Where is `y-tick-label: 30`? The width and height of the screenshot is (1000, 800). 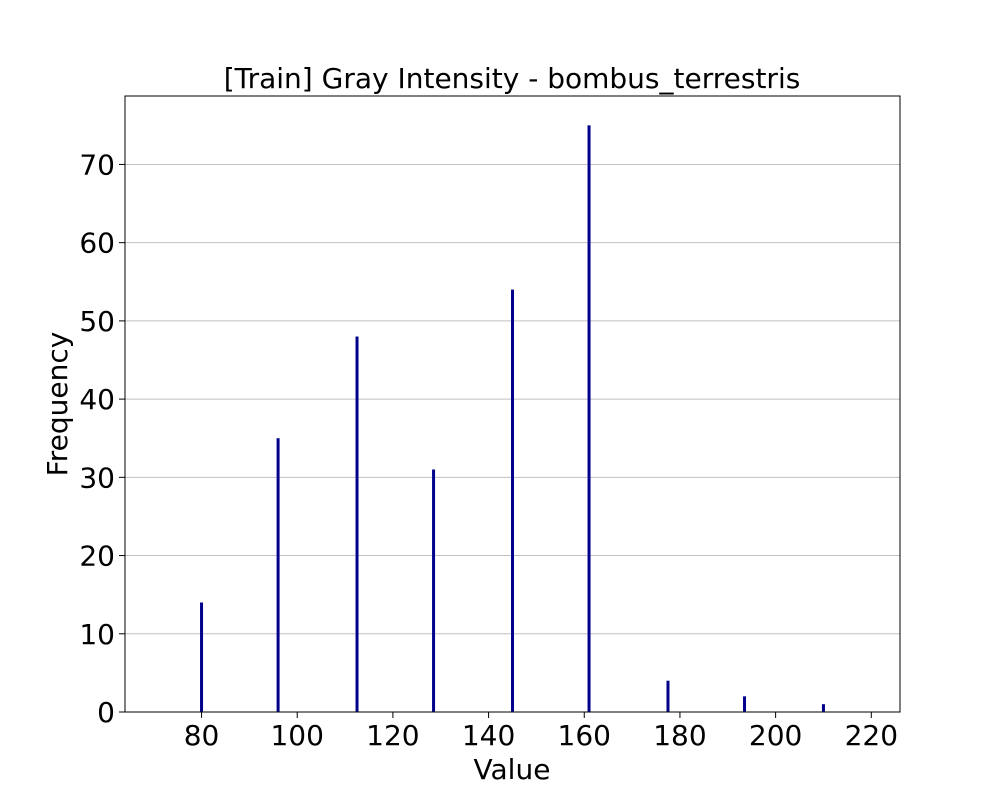 y-tick-label: 30 is located at coordinates (97, 477).